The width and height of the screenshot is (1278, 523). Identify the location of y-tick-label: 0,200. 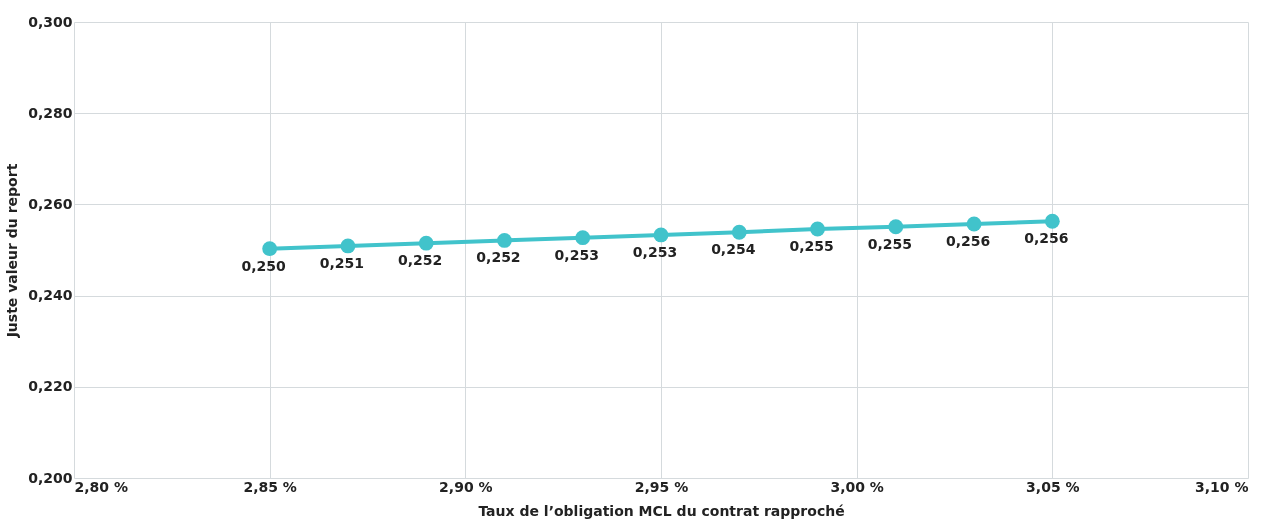
(50, 477).